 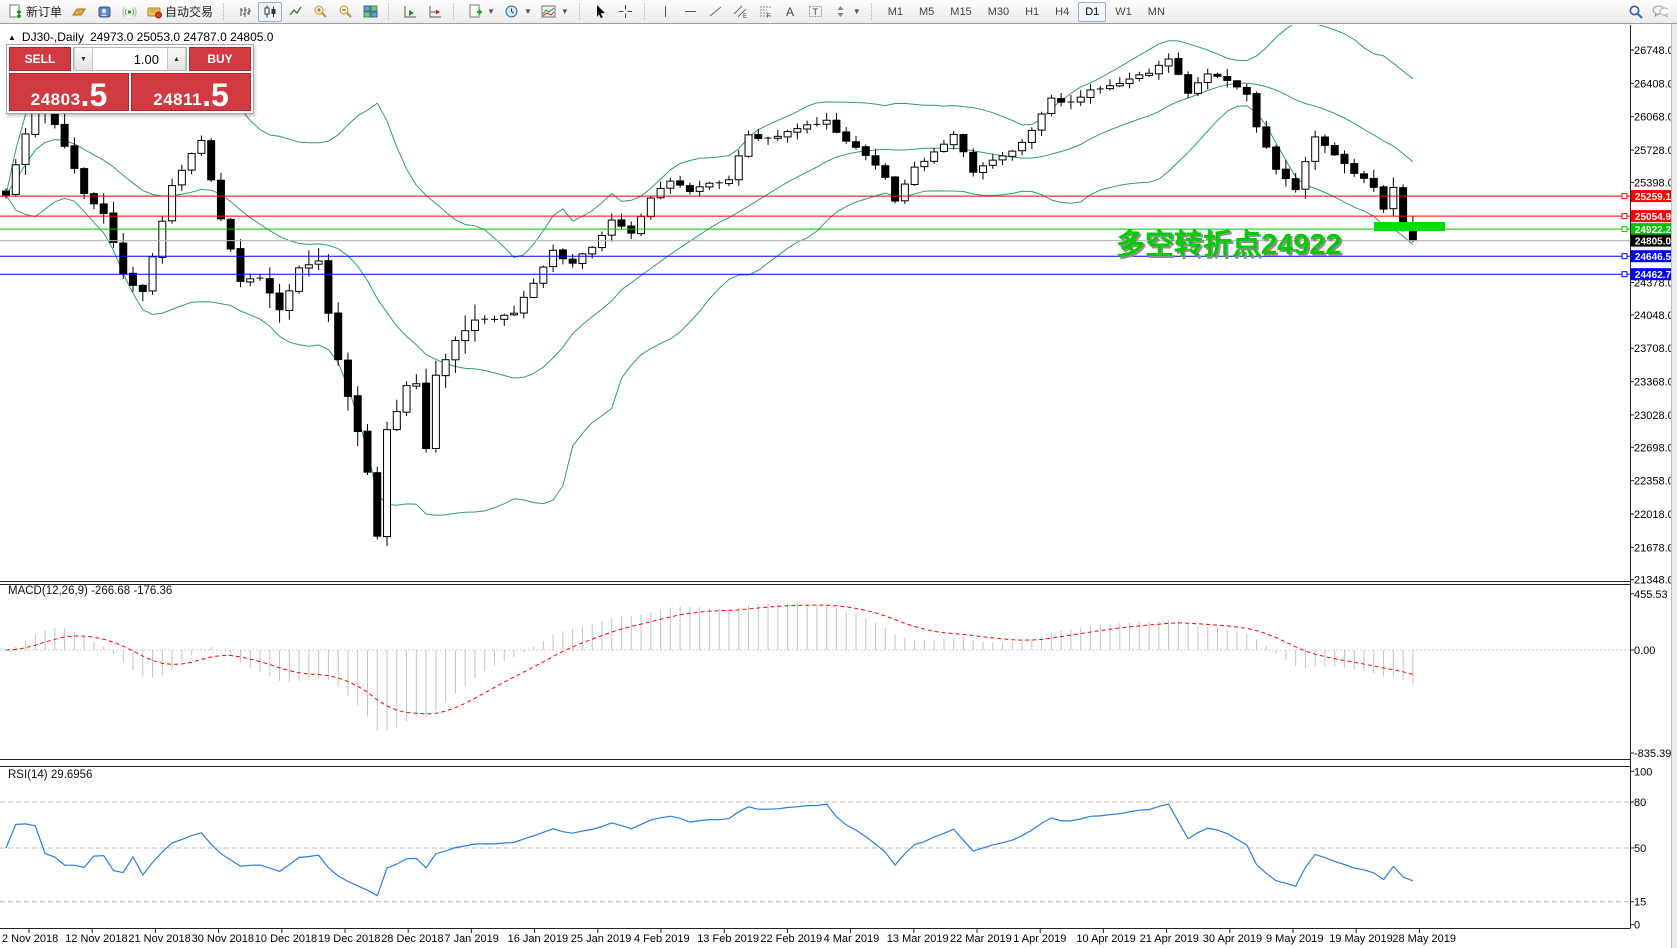 I want to click on equidistant-channel-button: E, so click(x=741, y=12).